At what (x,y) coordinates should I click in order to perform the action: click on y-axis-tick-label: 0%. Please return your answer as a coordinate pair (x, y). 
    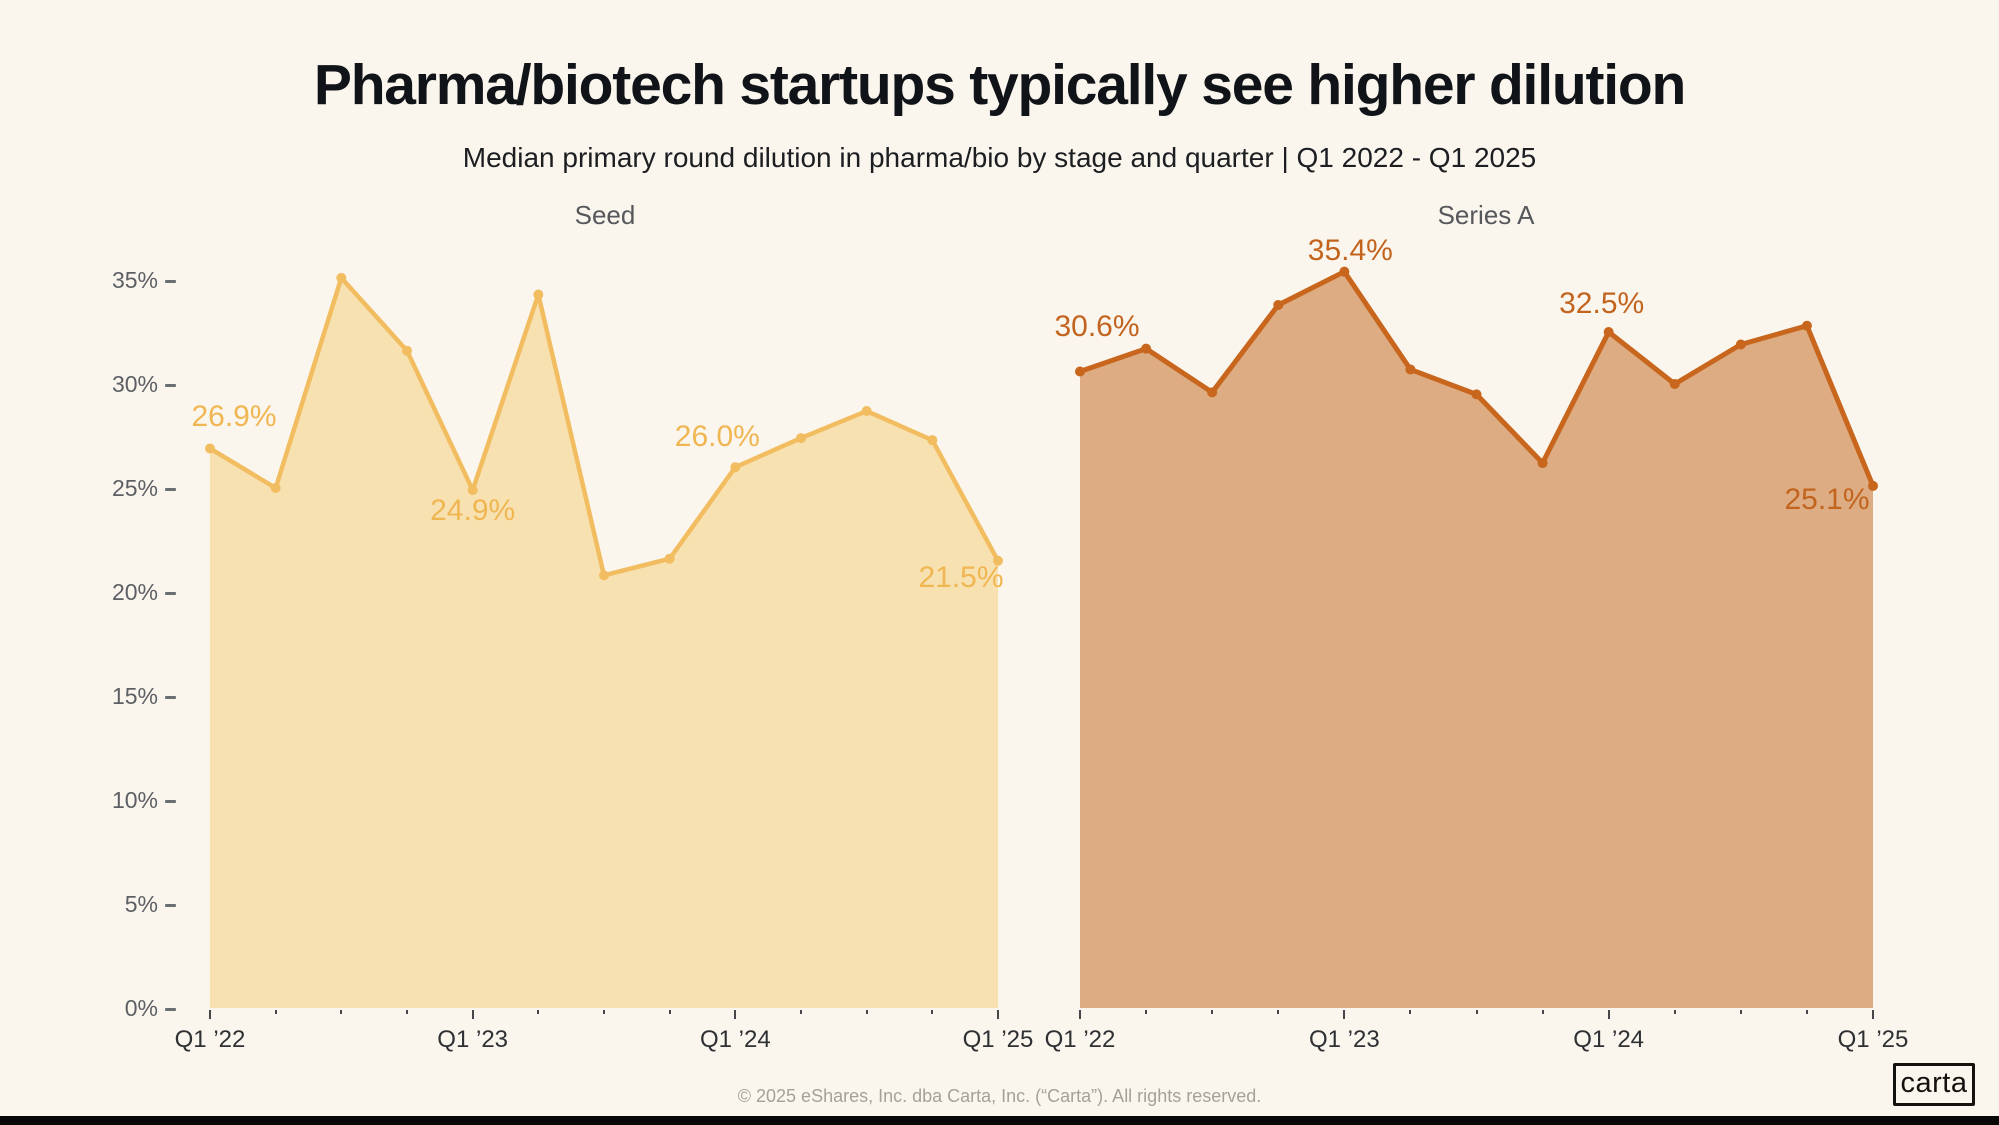
    Looking at the image, I should click on (141, 1008).